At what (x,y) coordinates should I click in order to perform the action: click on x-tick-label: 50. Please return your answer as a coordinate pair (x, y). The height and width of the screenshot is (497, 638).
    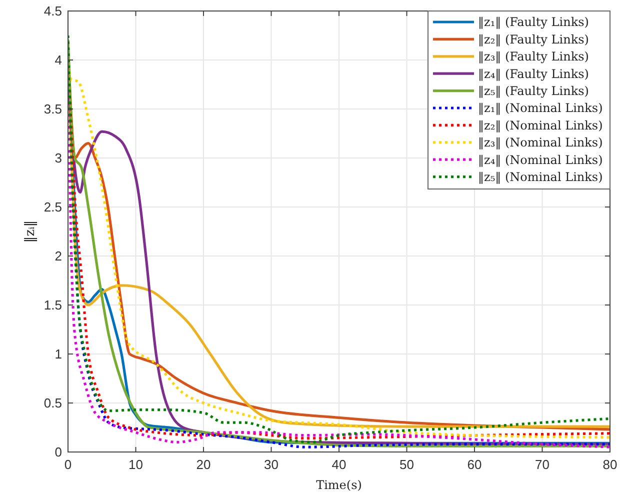
    Looking at the image, I should click on (407, 464).